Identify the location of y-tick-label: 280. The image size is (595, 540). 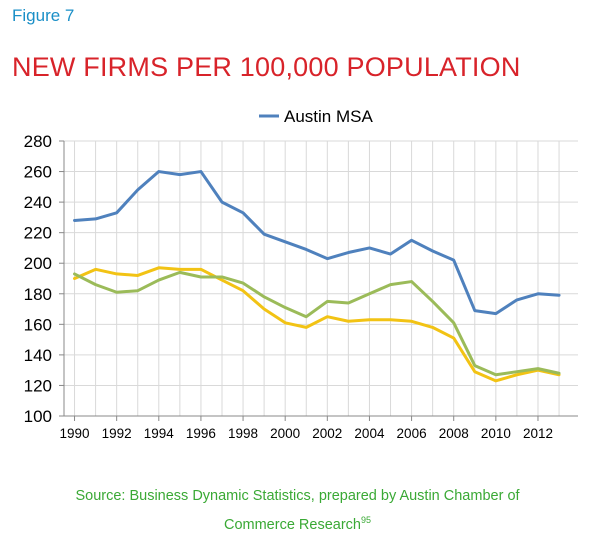
(38, 141).